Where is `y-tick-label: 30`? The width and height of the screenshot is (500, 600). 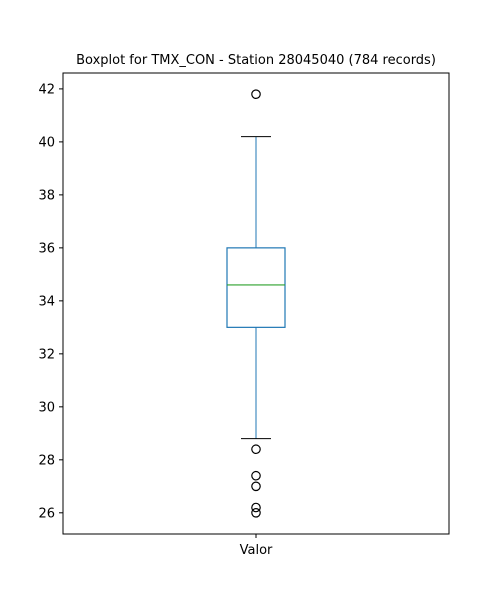
y-tick-label: 30 is located at coordinates (46, 407).